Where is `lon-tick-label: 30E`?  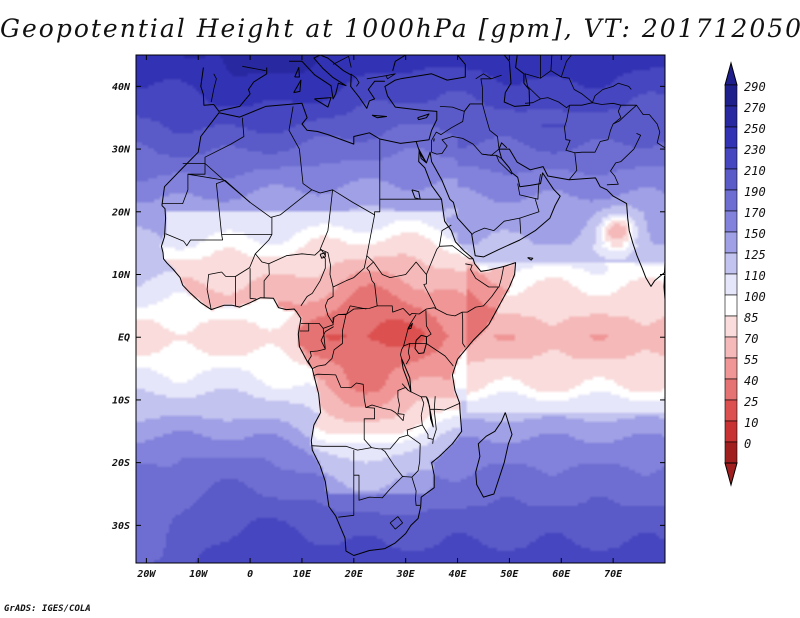
lon-tick-label: 30E is located at coordinates (406, 574).